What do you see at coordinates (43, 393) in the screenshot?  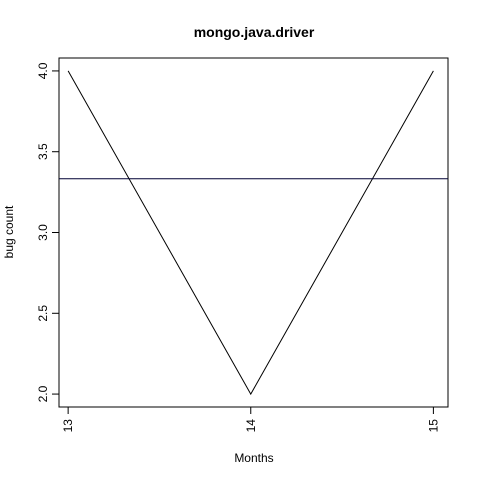 I see `y-tick-label: 2.0` at bounding box center [43, 393].